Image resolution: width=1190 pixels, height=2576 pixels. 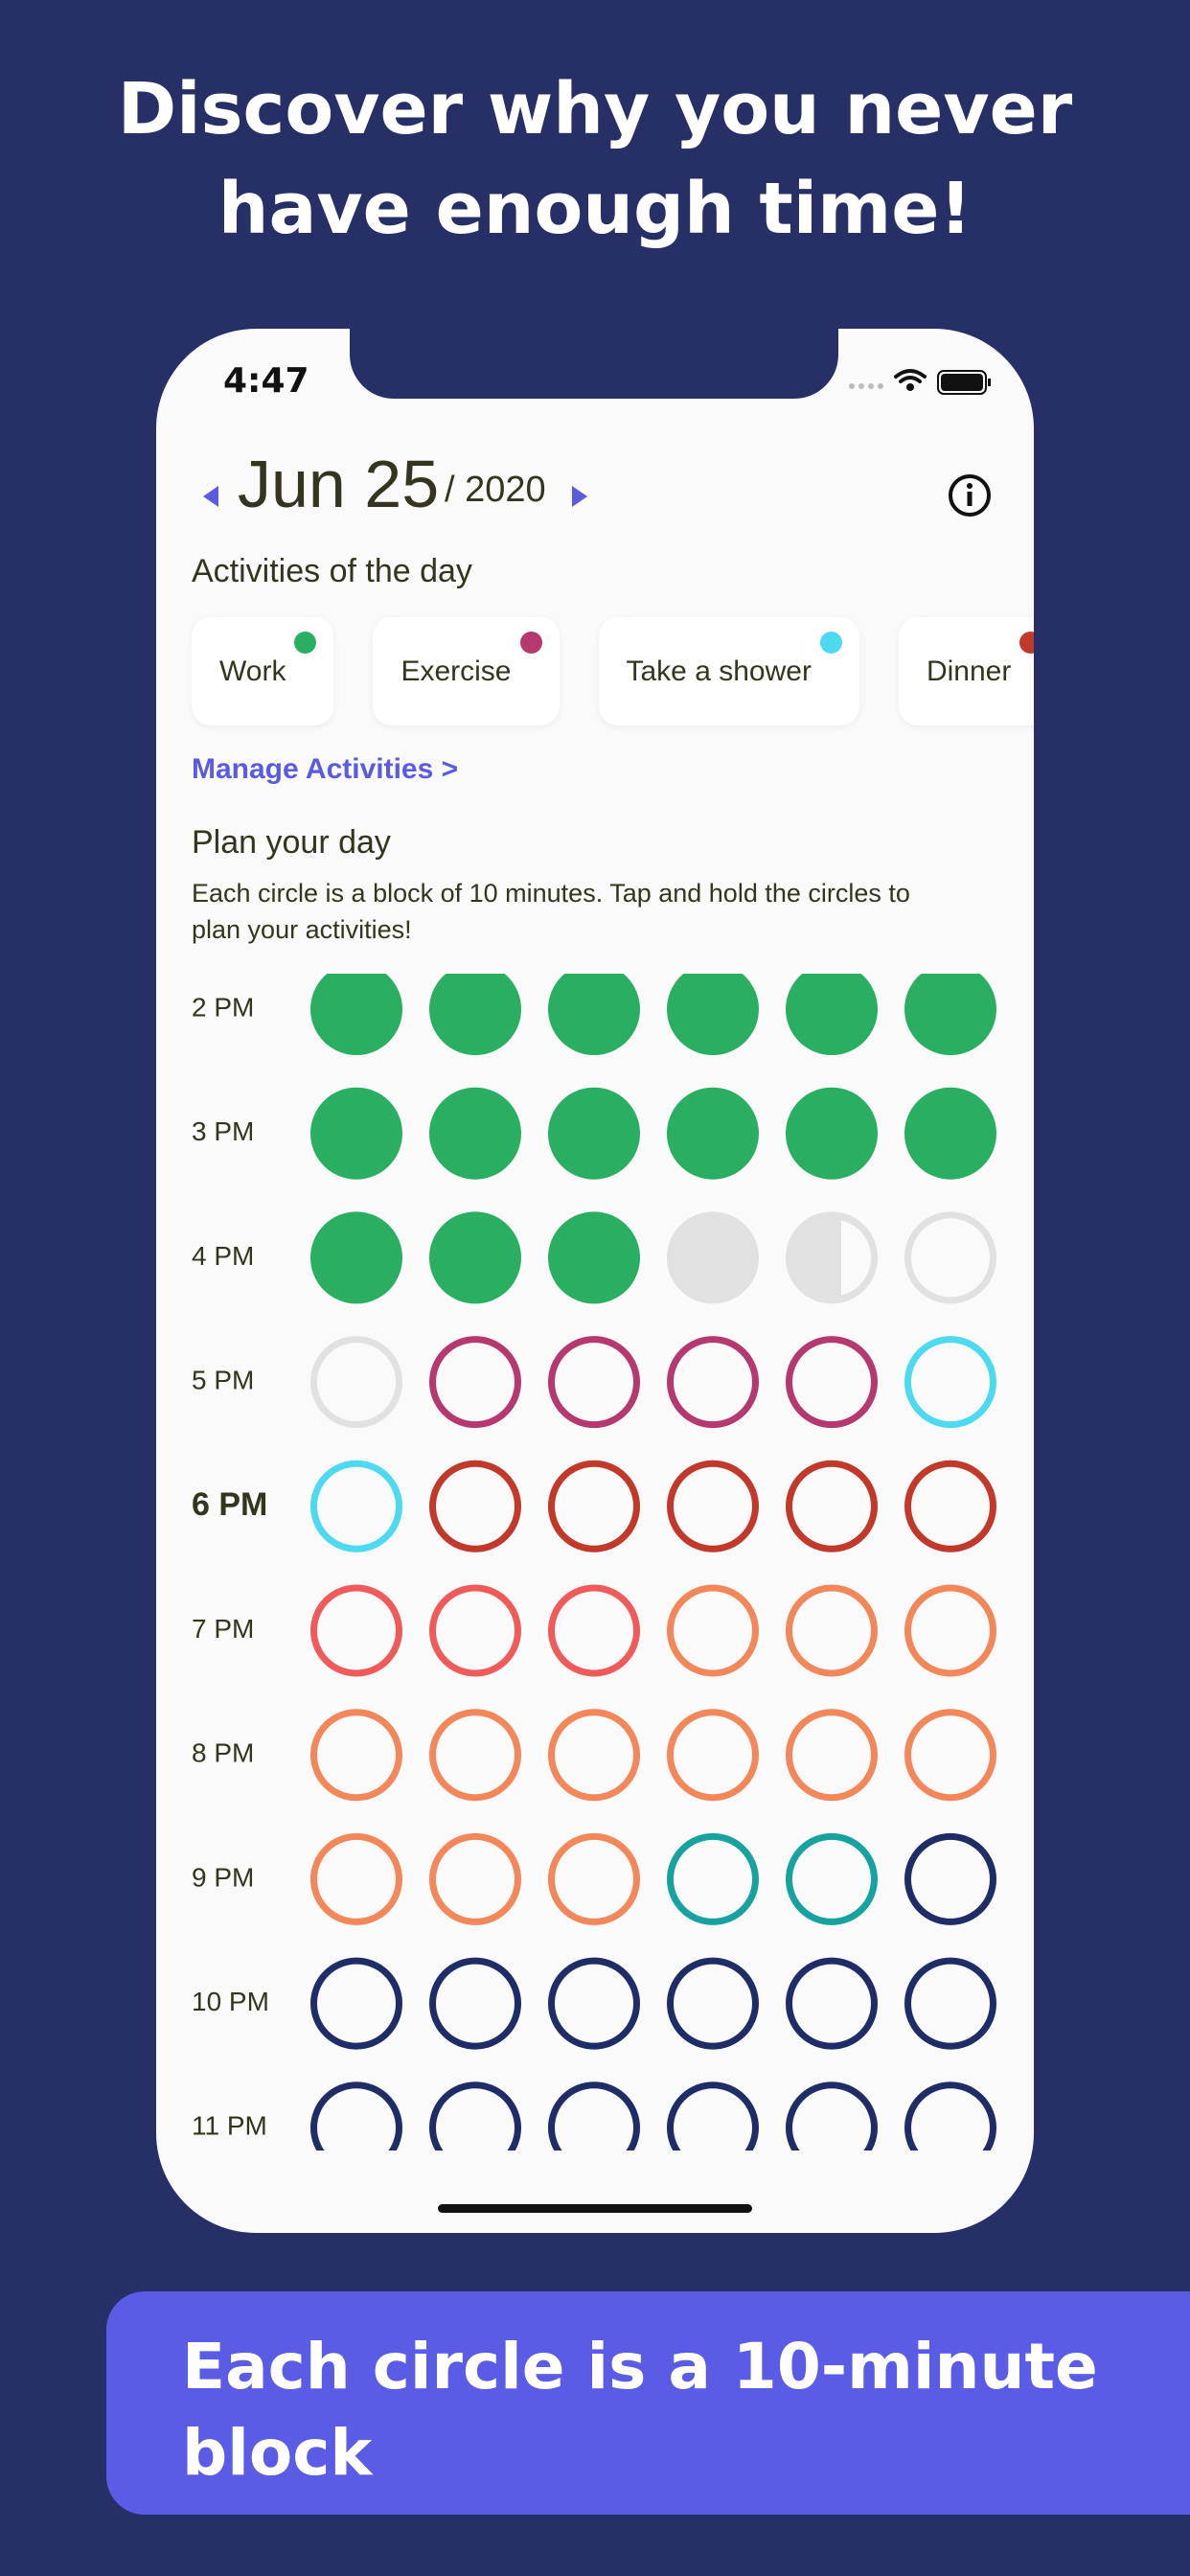 I want to click on status-time: 4:47, so click(x=266, y=381).